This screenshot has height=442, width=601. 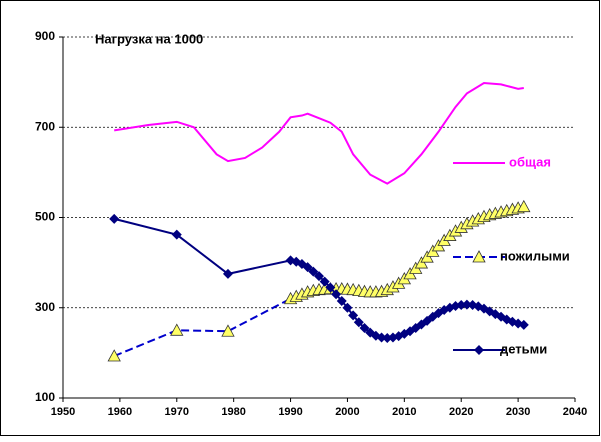 I want to click on x-tick-label: 1950, so click(x=63, y=412).